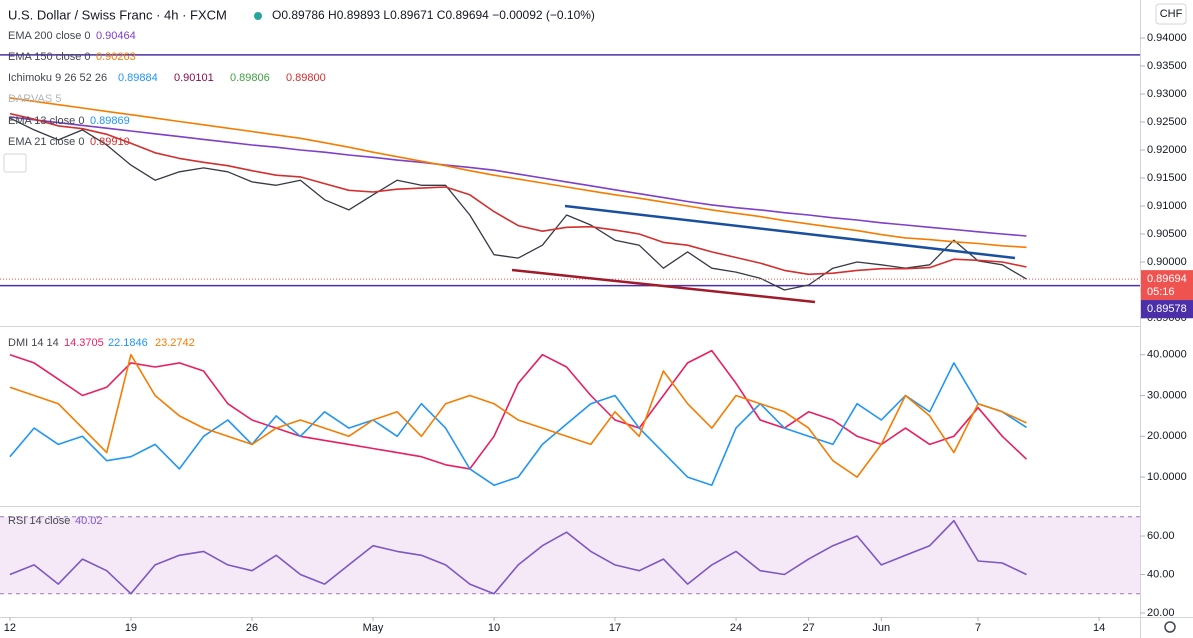 The image size is (1193, 638). What do you see at coordinates (1161, 536) in the screenshot?
I see `y-tick-label: 60.00` at bounding box center [1161, 536].